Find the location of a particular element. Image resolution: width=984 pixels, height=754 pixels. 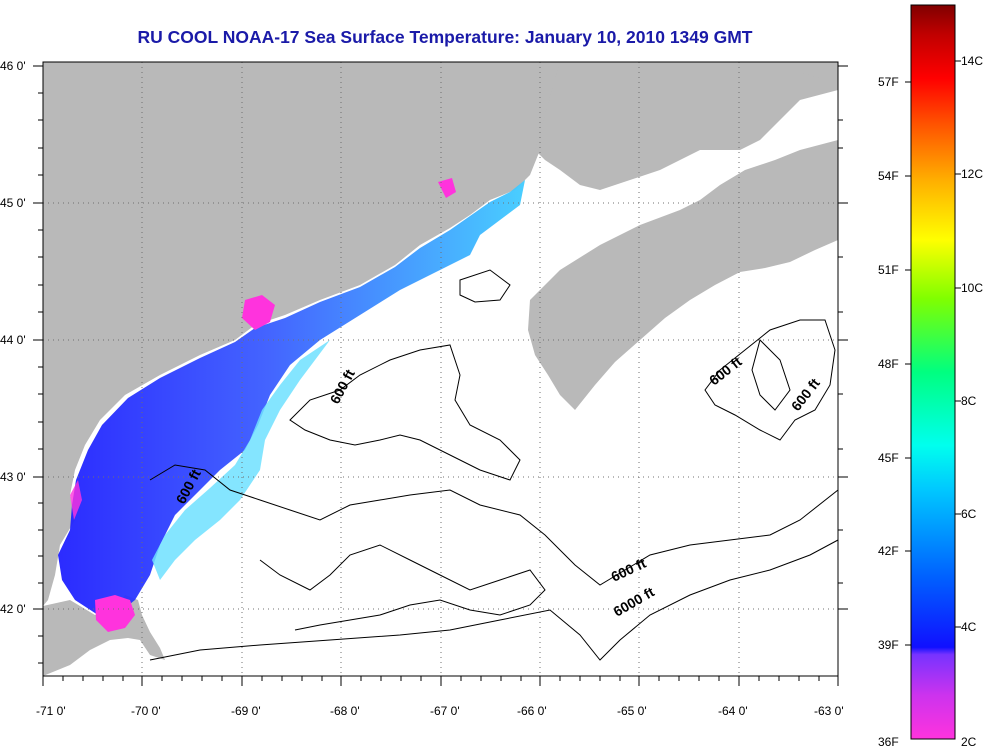

lon-label-64: -64 0' is located at coordinates (733, 711).